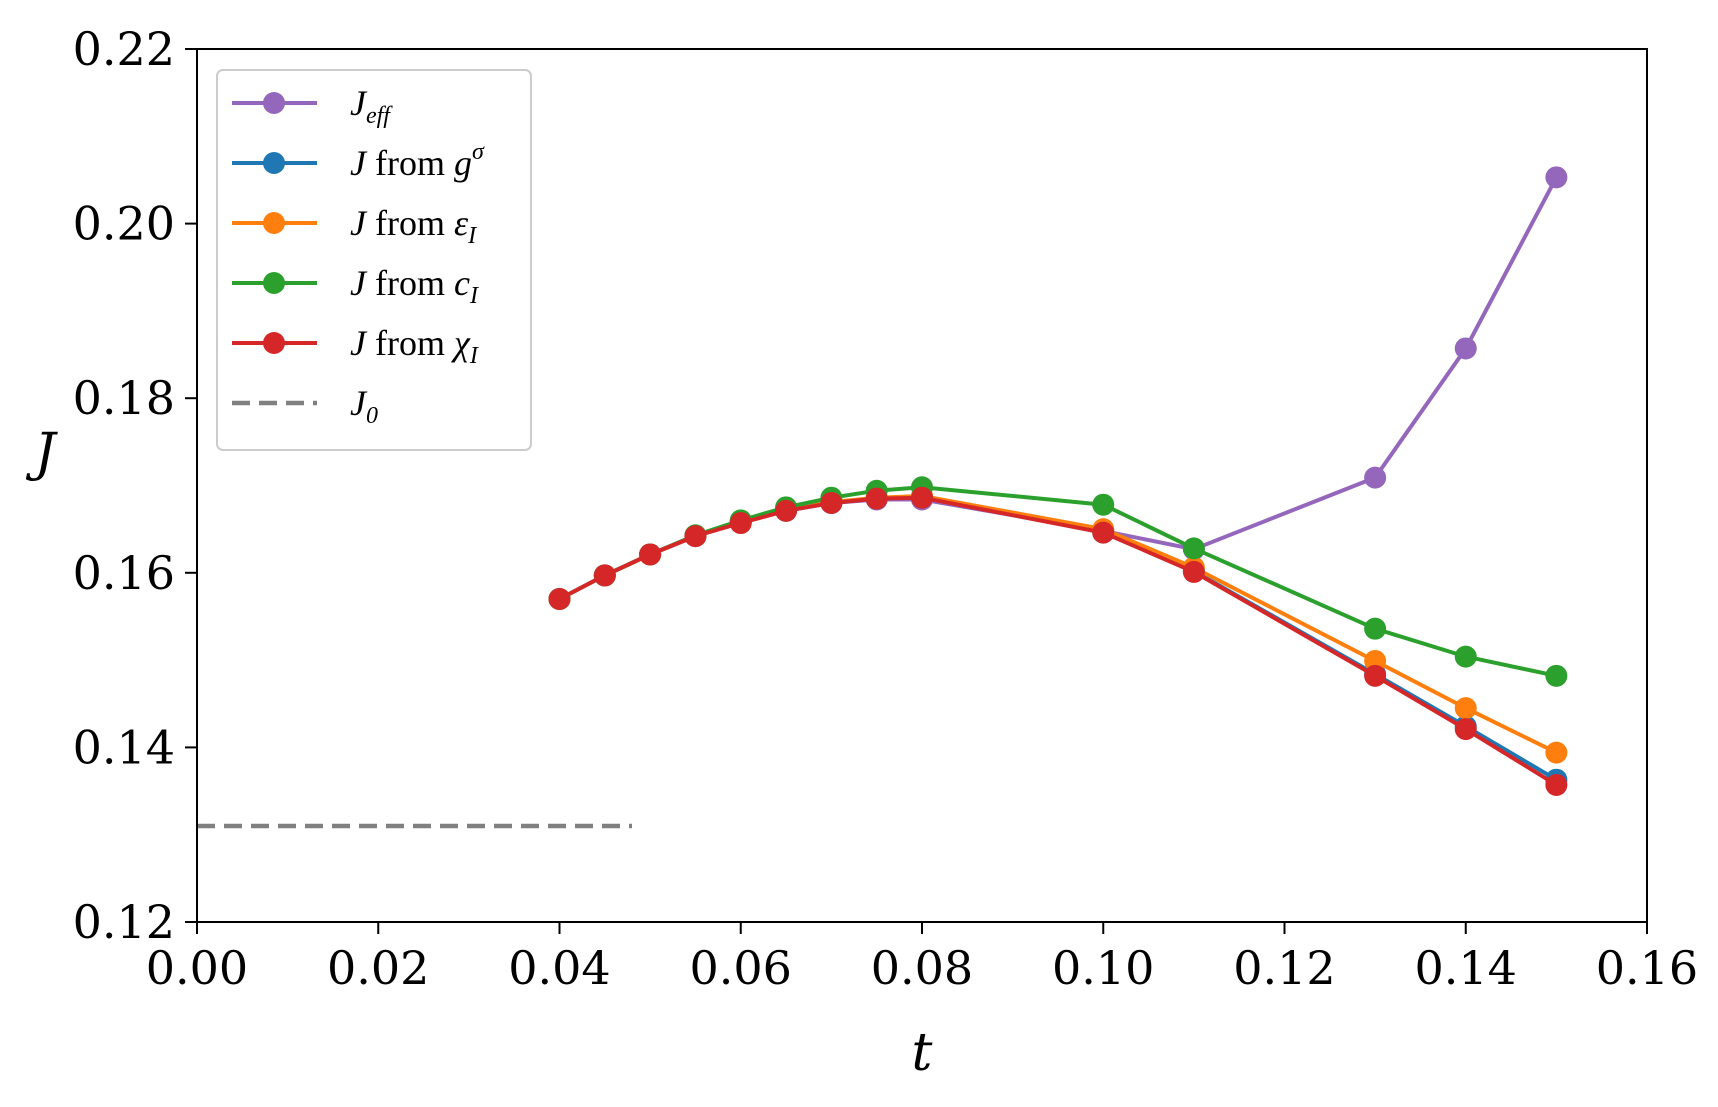 Image resolution: width=1718 pixels, height=1107 pixels. What do you see at coordinates (124, 573) in the screenshot?
I see `y-tick-label: 0.16` at bounding box center [124, 573].